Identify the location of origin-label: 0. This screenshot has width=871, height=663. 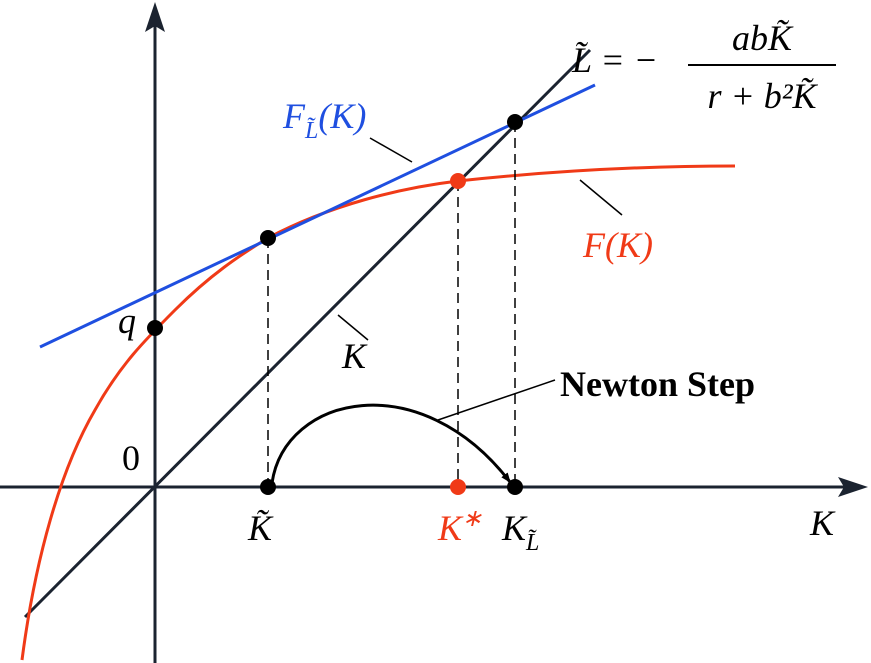
(131, 458).